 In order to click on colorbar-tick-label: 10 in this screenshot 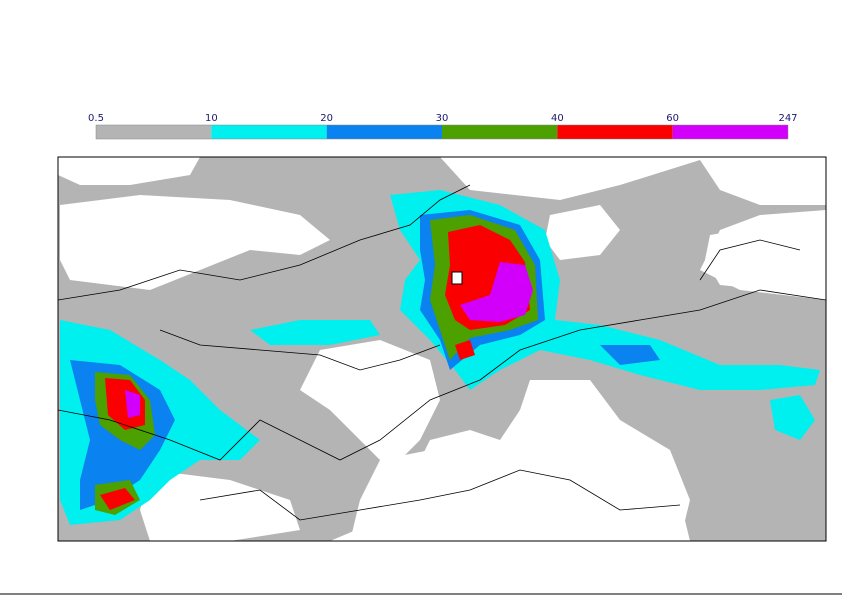, I will do `click(211, 118)`.